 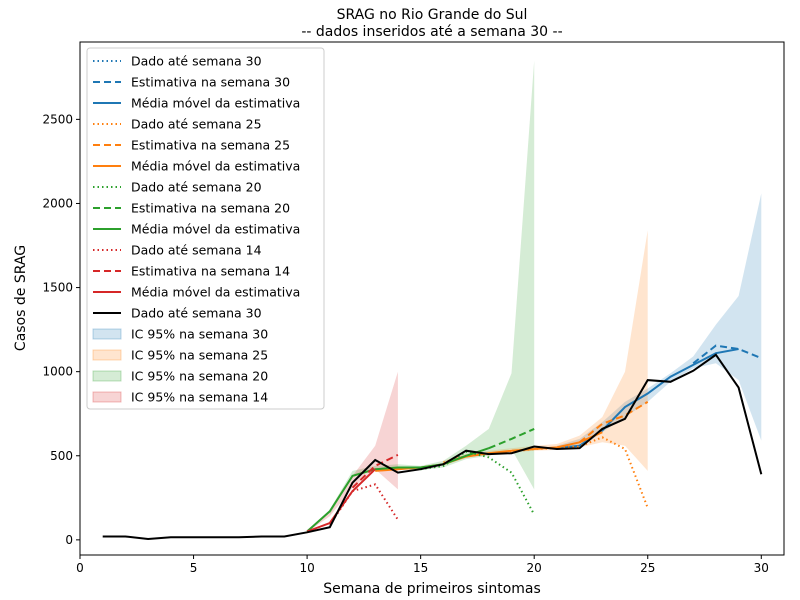 I want to click on y-axis-label: Casos de SRAG, so click(x=21, y=298).